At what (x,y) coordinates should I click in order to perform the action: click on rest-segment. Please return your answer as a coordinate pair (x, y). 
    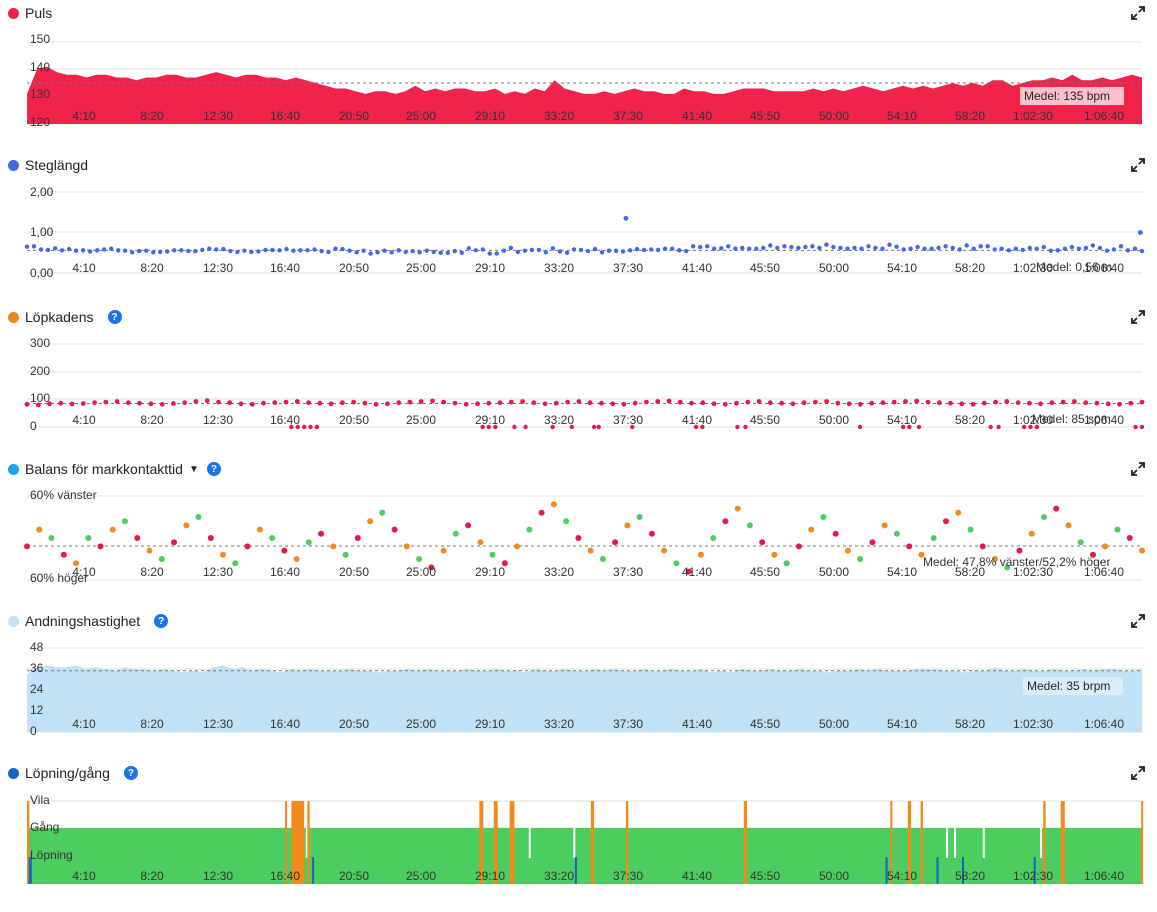
    Looking at the image, I should click on (1041, 843).